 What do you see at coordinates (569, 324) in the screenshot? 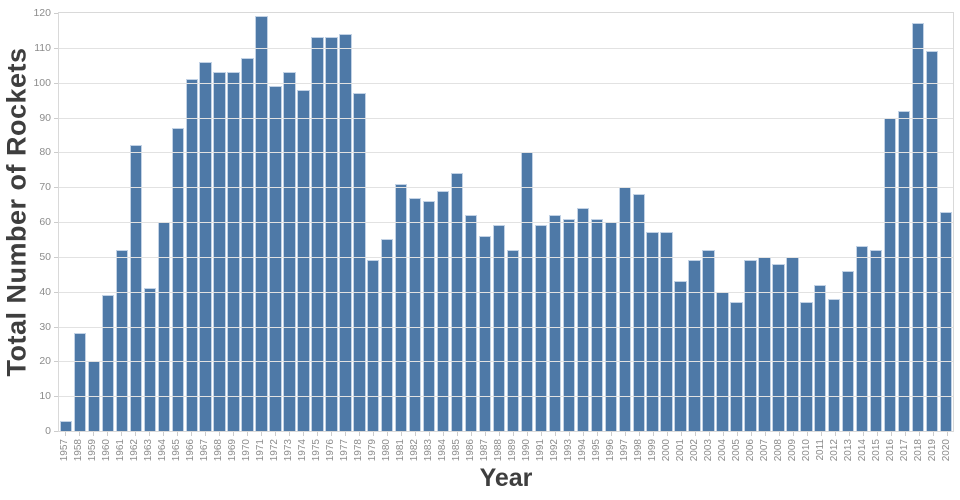
I see `bar-1993` at bounding box center [569, 324].